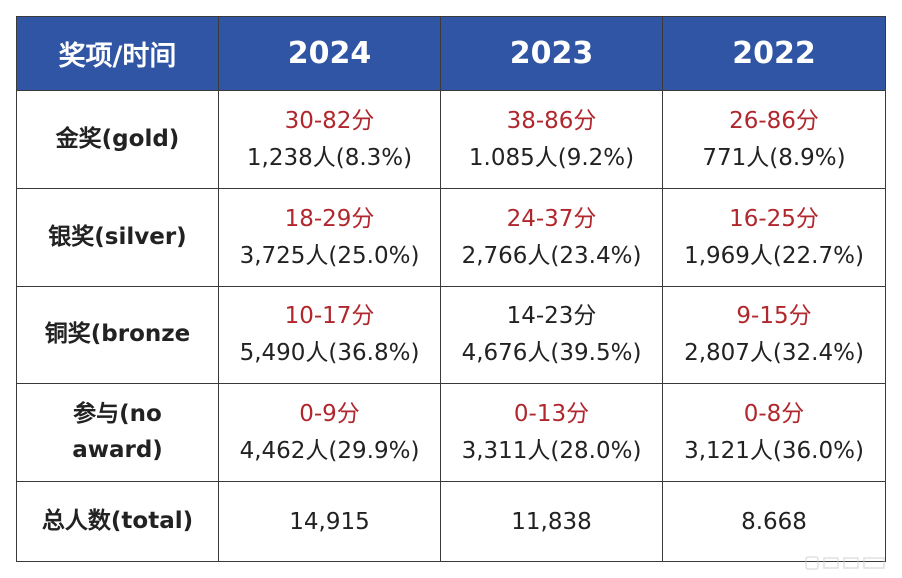 Image resolution: width=902 pixels, height=578 pixels. I want to click on row-label-bronze: 铜奖(bronze, so click(117, 335).